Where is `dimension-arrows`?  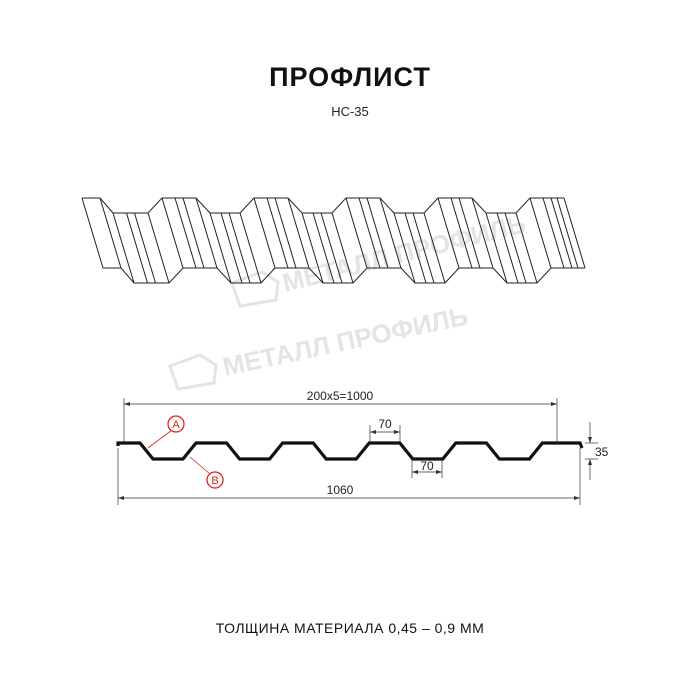
dimension-arrows is located at coordinates (355, 451).